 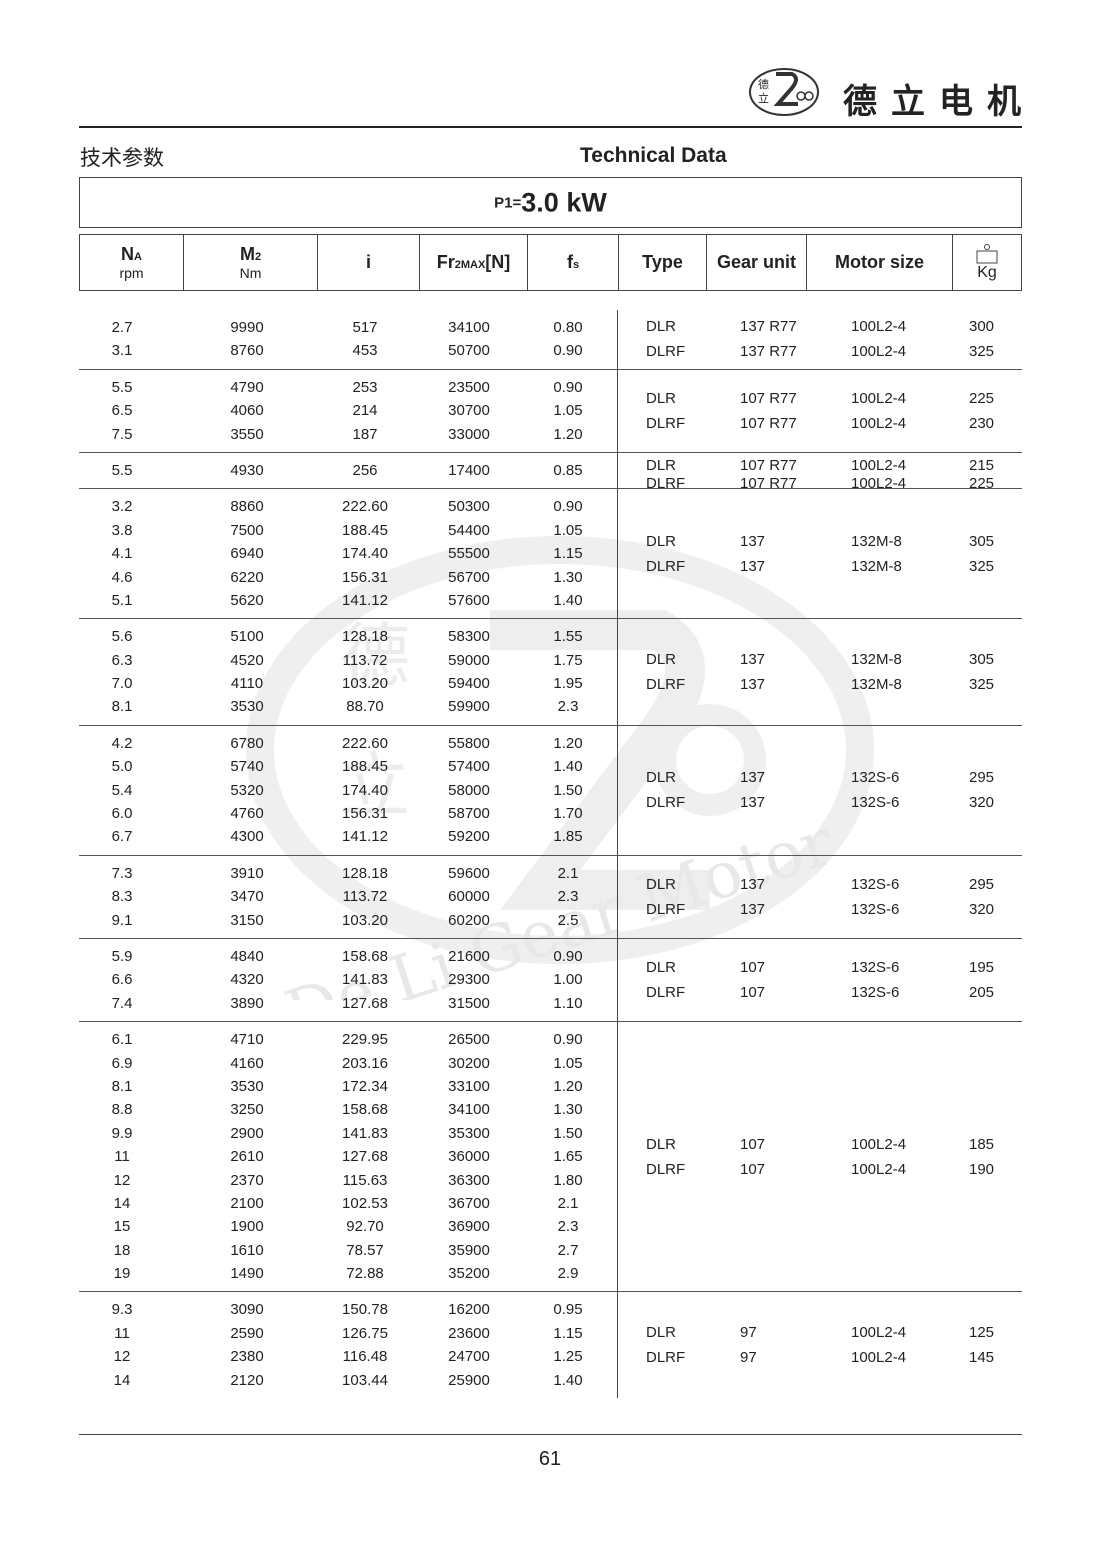 What do you see at coordinates (550, 327) in the screenshot?
I see `table-row: 2.7 9990 517 34100 0.80` at bounding box center [550, 327].